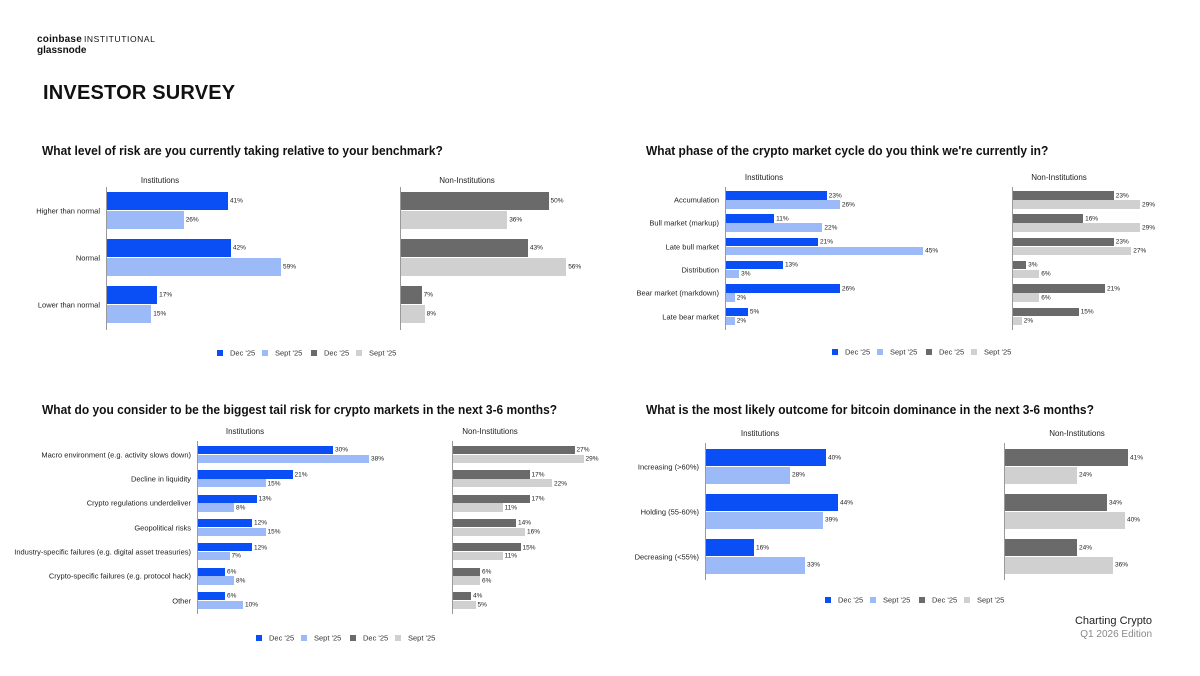  What do you see at coordinates (538, 475) in the screenshot?
I see `data-label: 17%` at bounding box center [538, 475].